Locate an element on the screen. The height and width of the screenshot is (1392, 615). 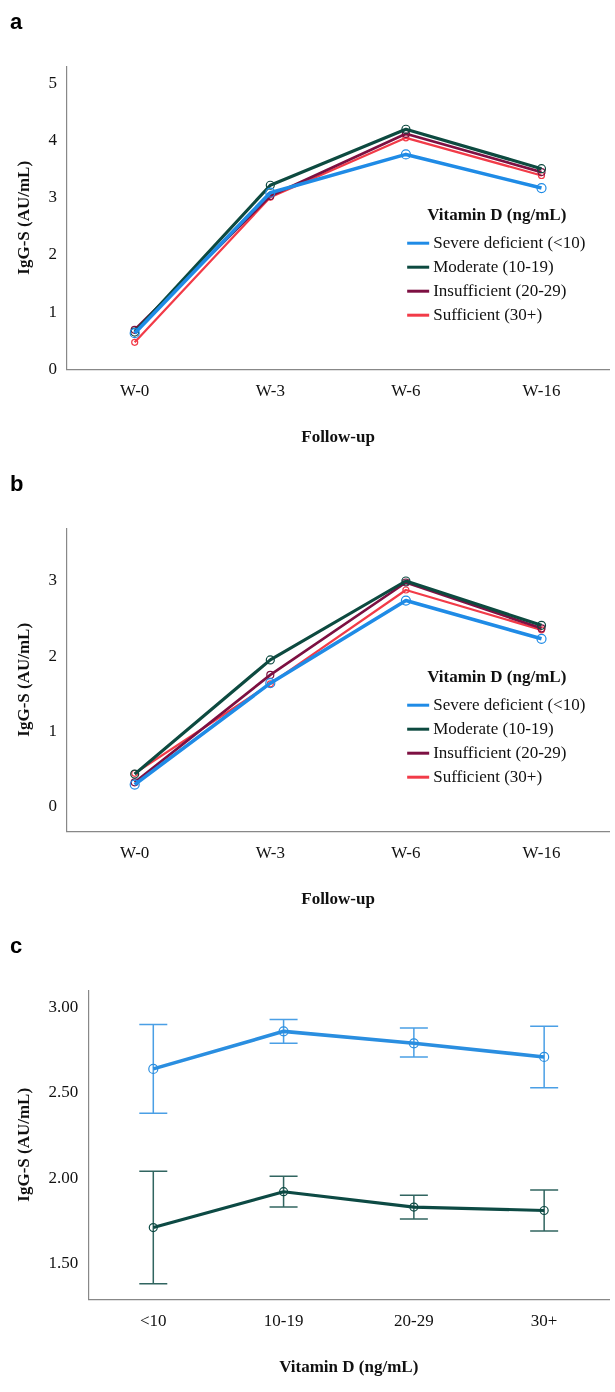
chart-title: b is located at coordinates (17, 484).